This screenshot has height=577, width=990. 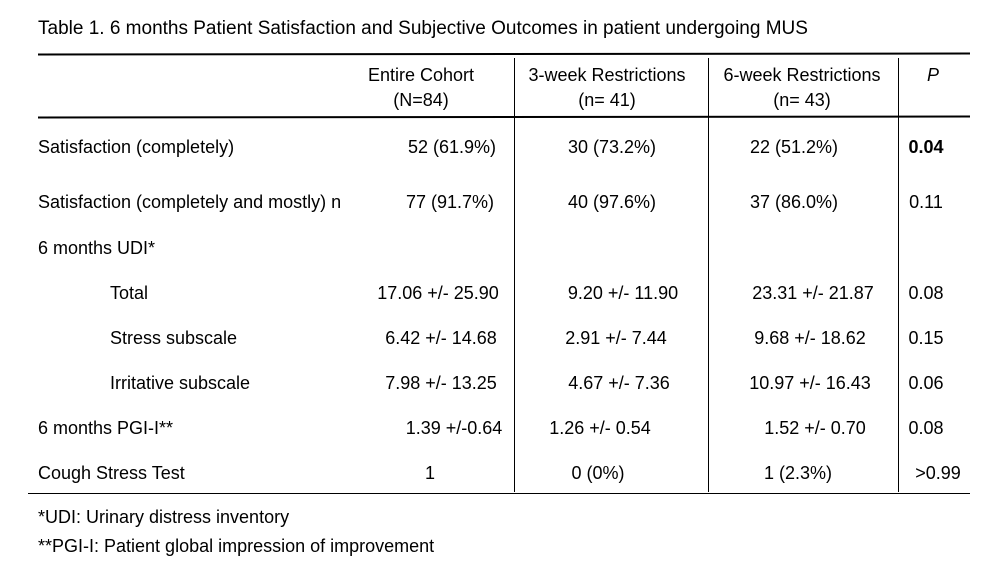 I want to click on cell-p-value: 0.15, so click(x=926, y=338).